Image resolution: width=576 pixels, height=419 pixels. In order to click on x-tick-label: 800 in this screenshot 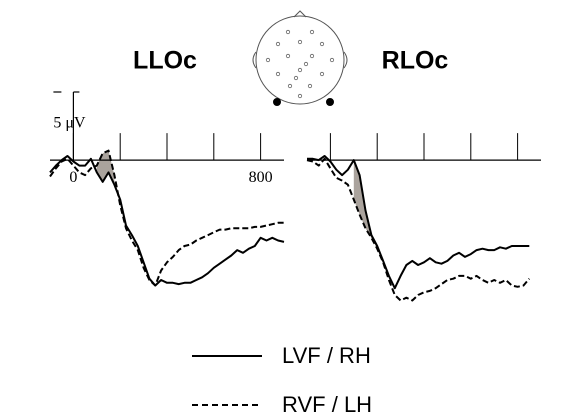, I will do `click(261, 177)`.